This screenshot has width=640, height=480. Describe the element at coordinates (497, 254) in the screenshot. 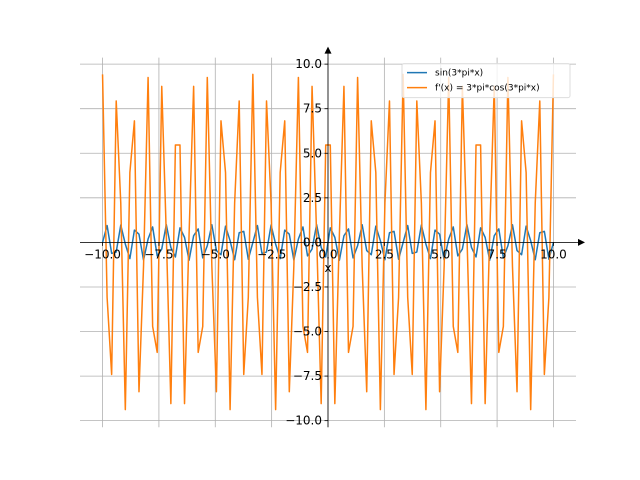

I see `x-tick-label: 7.5` at that location.